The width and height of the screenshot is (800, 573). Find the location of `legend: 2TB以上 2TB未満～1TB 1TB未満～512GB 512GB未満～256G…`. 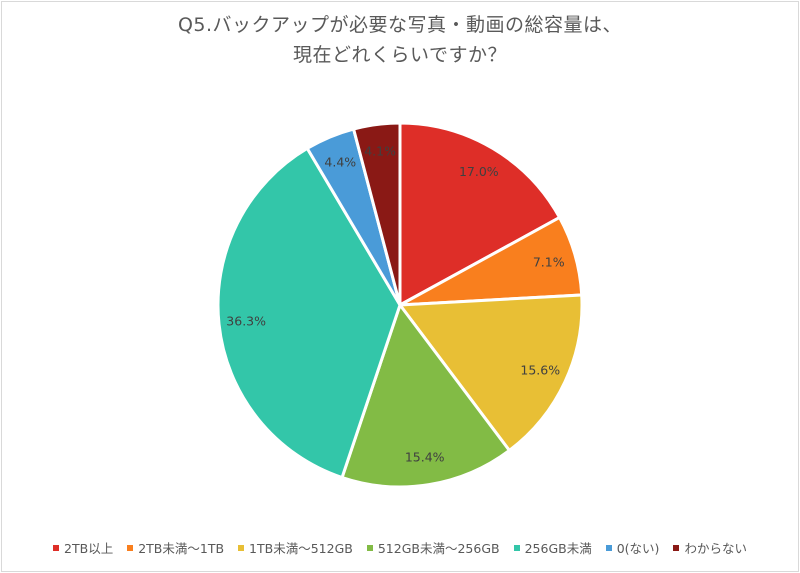

legend: 2TB以上 2TB未満～1TB 1TB未満～512GB 512GB未満～256G… is located at coordinates (400, 547).